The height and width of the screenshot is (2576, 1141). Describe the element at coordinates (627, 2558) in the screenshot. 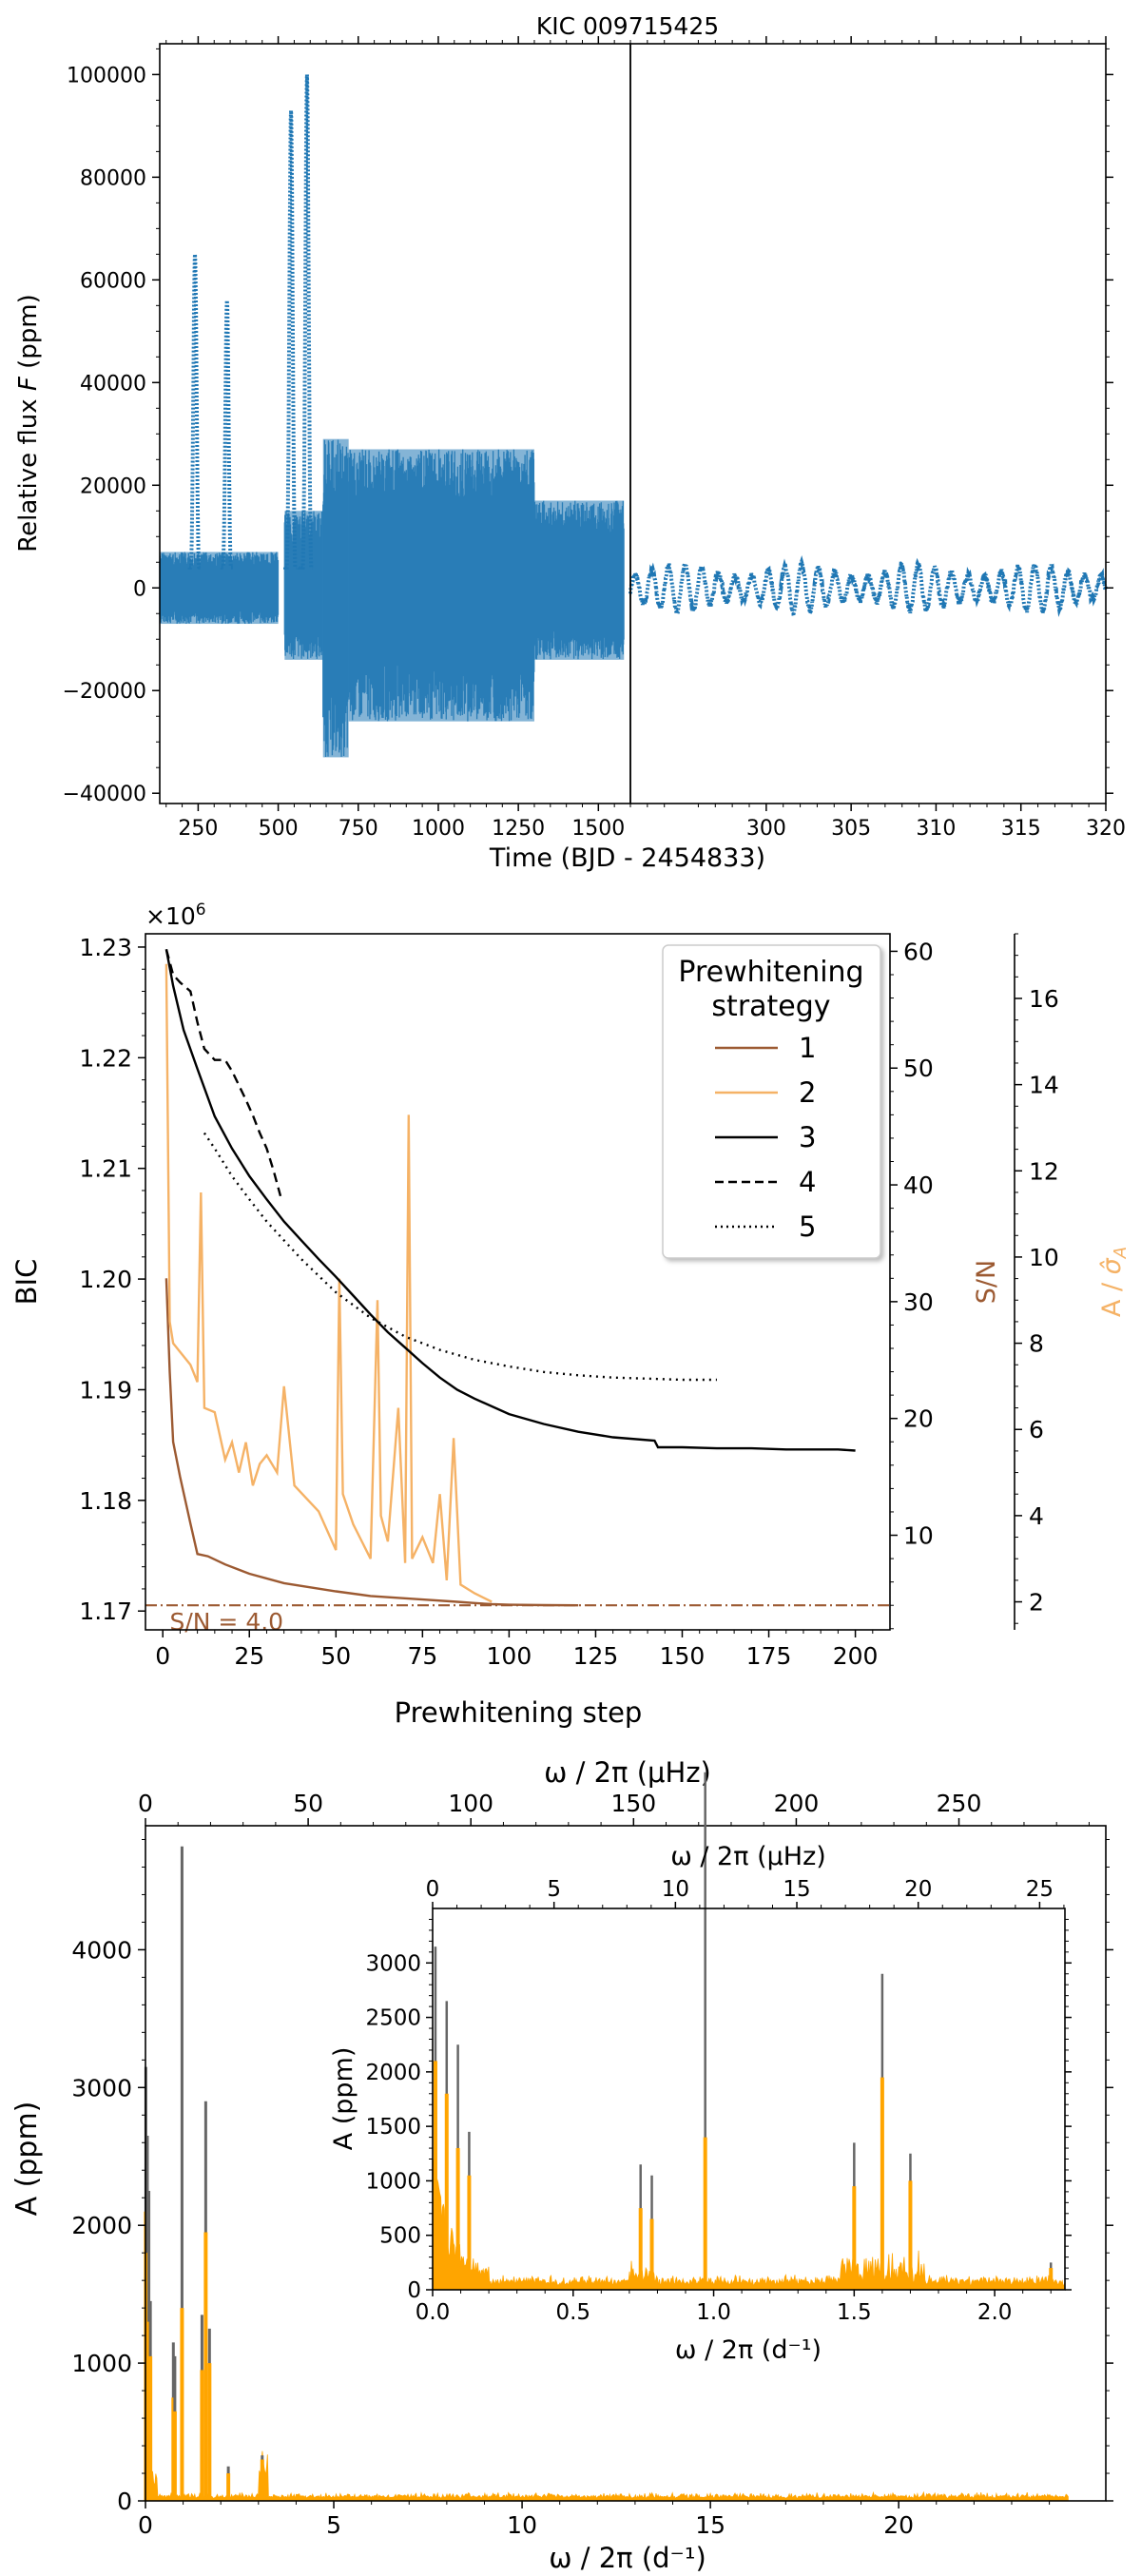

I see `spectrum-xlabel: ω / 2π (d⁻¹)` at that location.